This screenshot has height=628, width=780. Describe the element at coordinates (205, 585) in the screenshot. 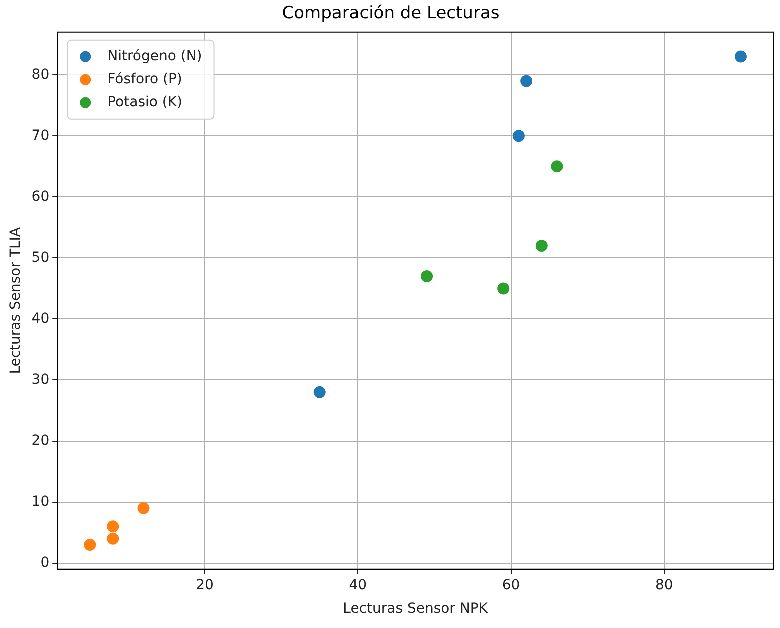

I see `x-tick-label: 20` at that location.